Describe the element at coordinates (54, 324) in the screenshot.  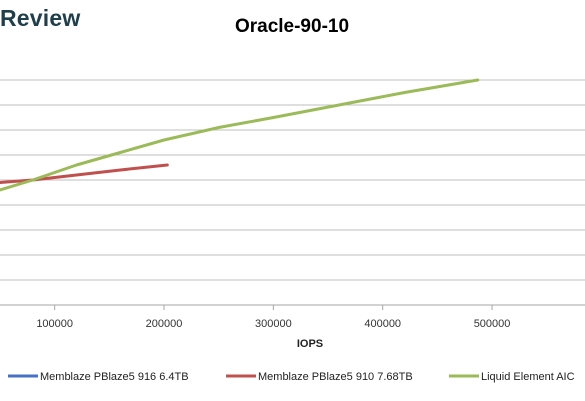
I see `x-tick-label: 100000` at that location.